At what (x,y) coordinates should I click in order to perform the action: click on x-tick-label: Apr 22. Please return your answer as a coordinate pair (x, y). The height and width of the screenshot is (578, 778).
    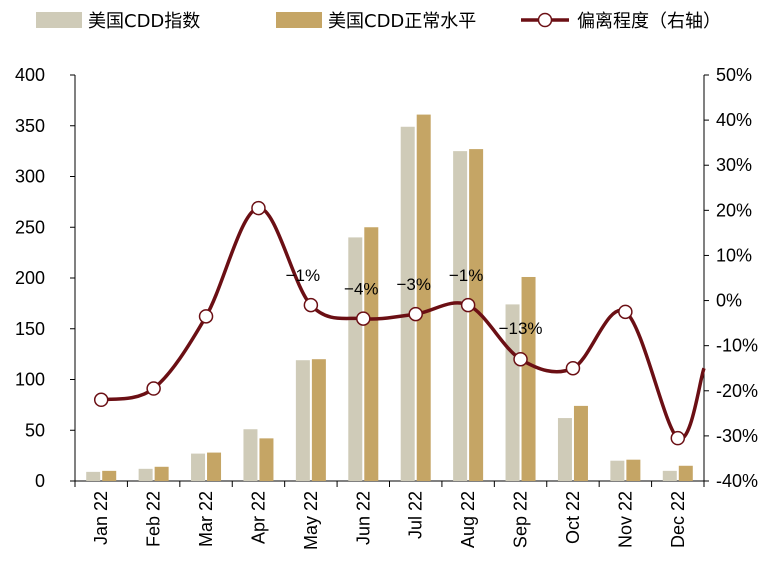
    Looking at the image, I should click on (258, 517).